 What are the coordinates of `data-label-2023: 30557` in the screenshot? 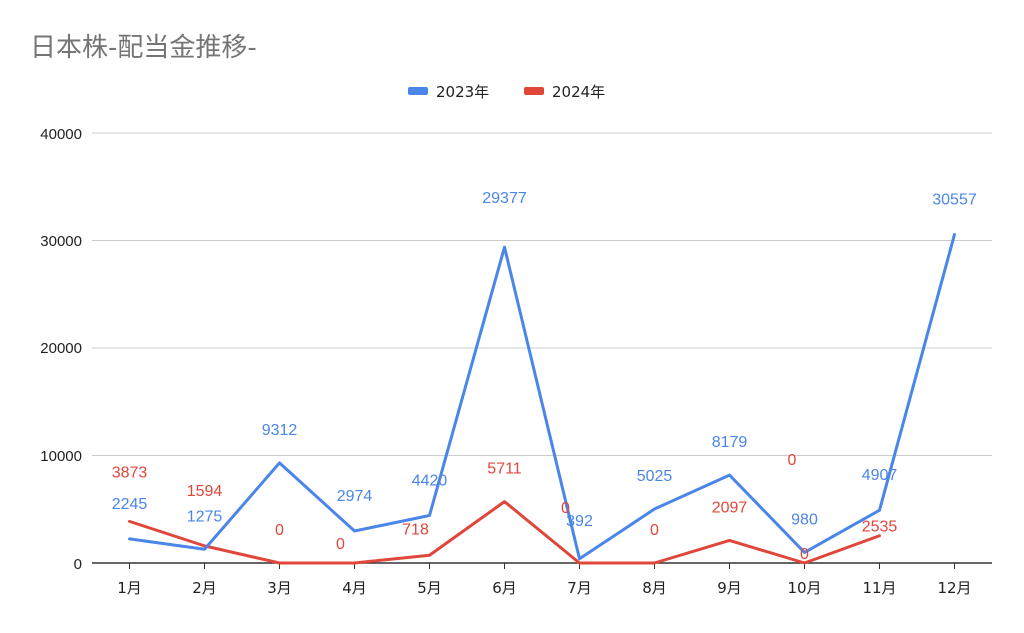 It's located at (954, 200).